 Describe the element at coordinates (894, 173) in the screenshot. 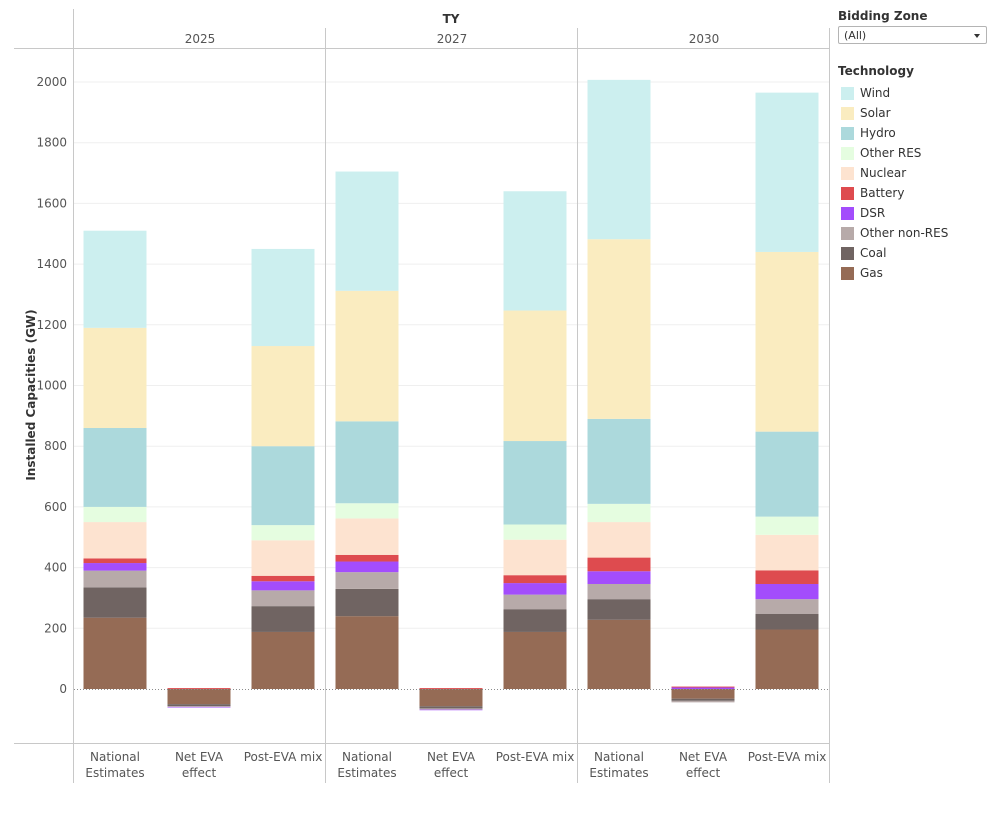

I see `legend-item: Nuclear` at that location.